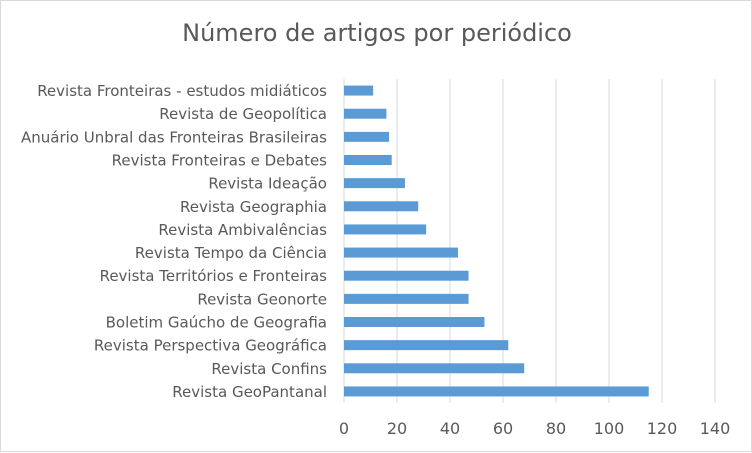 The image size is (752, 453). Describe the element at coordinates (715, 428) in the screenshot. I see `x-tick-label: 140` at that location.